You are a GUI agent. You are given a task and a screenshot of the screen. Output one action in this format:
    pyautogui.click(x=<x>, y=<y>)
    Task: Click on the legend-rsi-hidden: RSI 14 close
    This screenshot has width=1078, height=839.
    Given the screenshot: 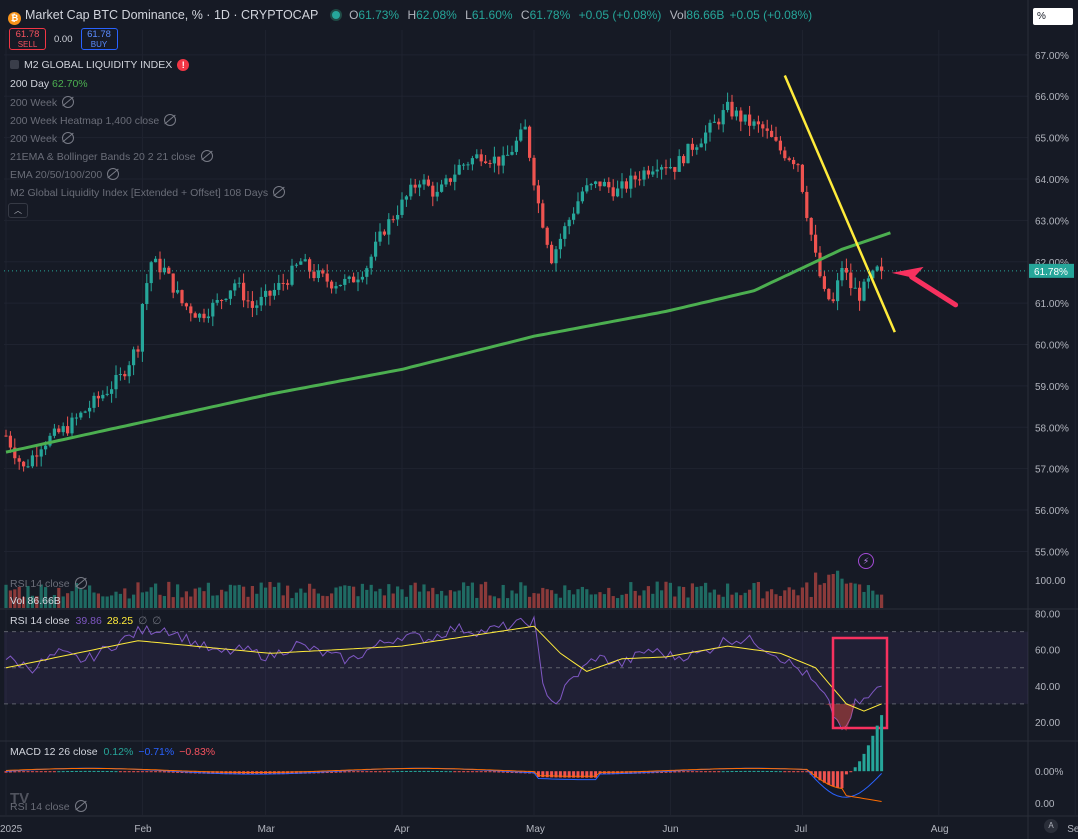 What is the action you would take?
    pyautogui.click(x=48, y=583)
    